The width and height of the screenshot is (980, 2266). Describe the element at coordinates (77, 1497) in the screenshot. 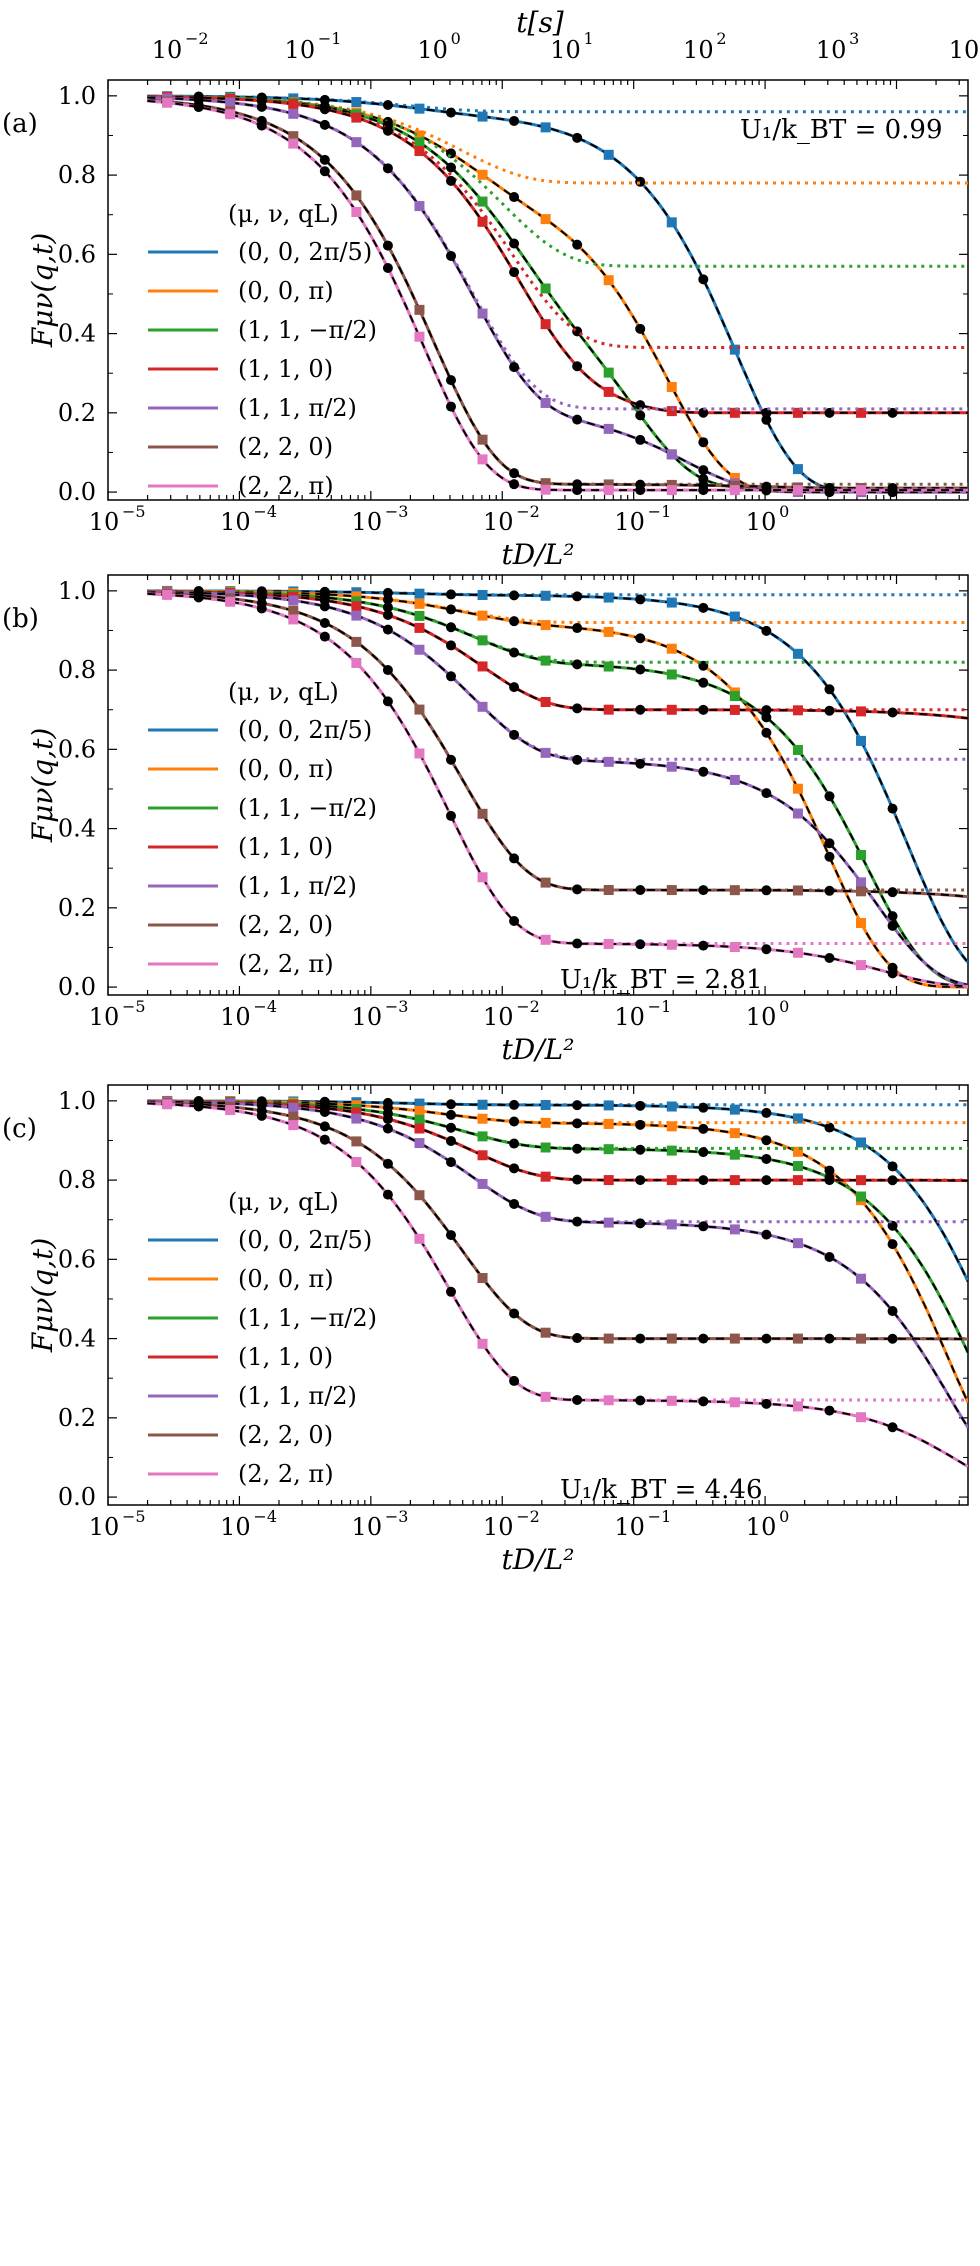

I see `y-tick-label: 0.0` at that location.